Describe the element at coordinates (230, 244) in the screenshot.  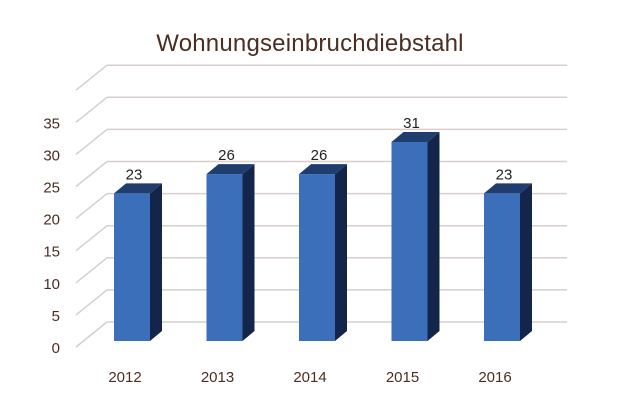
I see `bar-2013: 26` at that location.